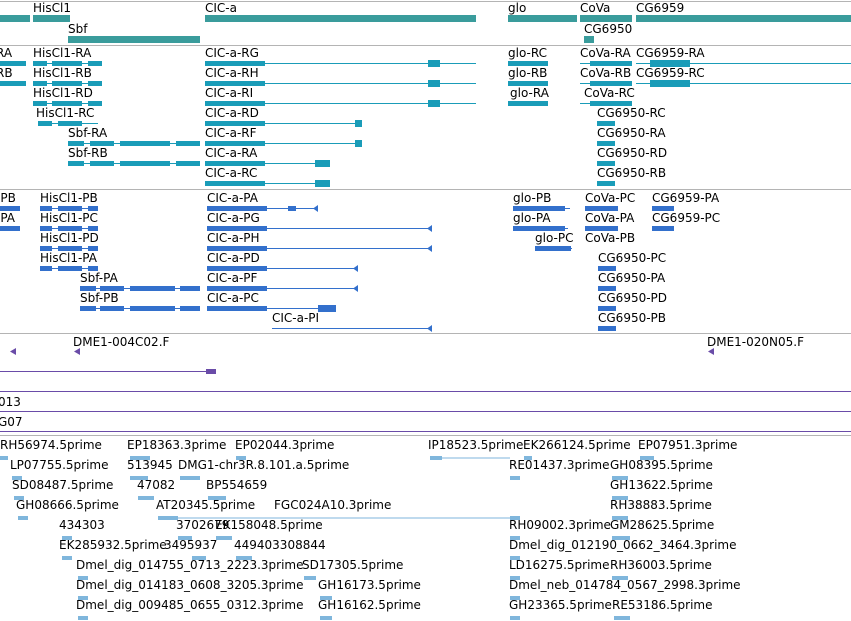  I want to click on protein-label: CoVa-PC, so click(610, 198).